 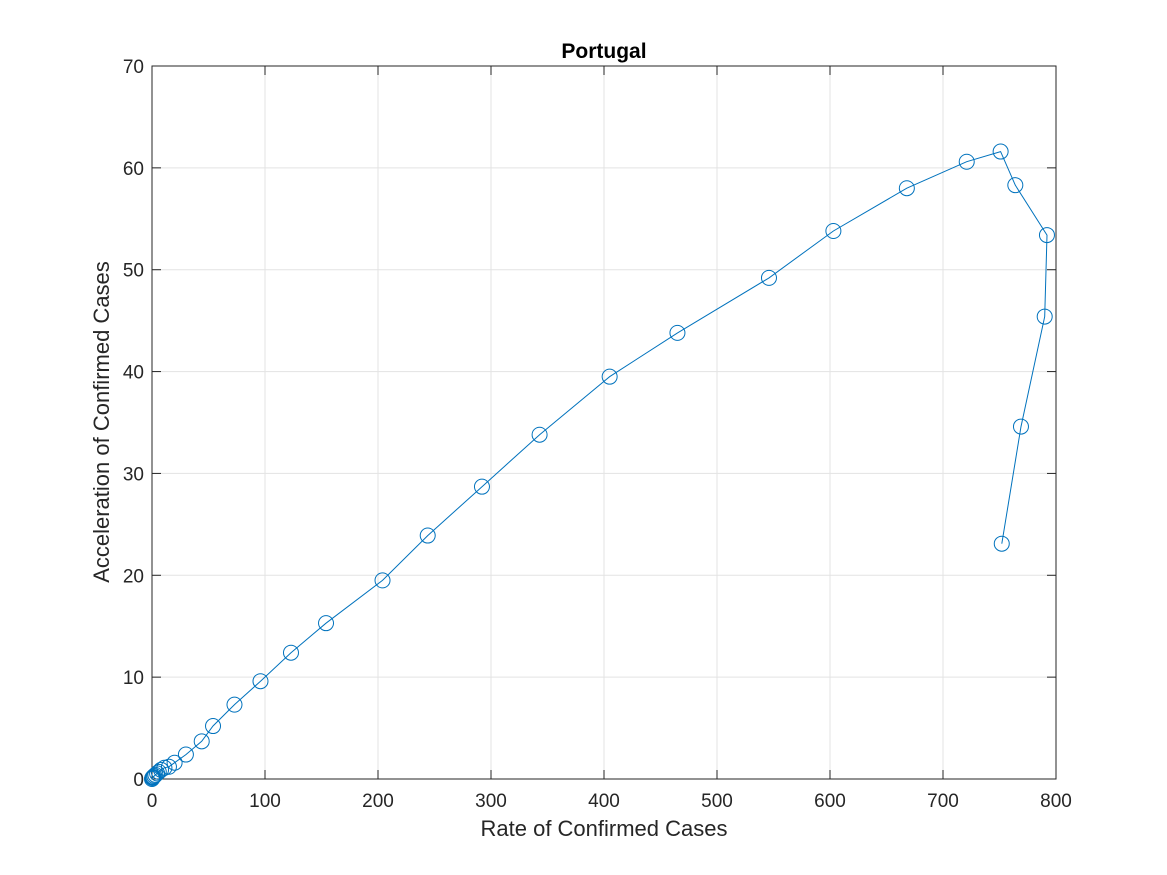 What do you see at coordinates (830, 801) in the screenshot?
I see `x-tick-label: 600` at bounding box center [830, 801].